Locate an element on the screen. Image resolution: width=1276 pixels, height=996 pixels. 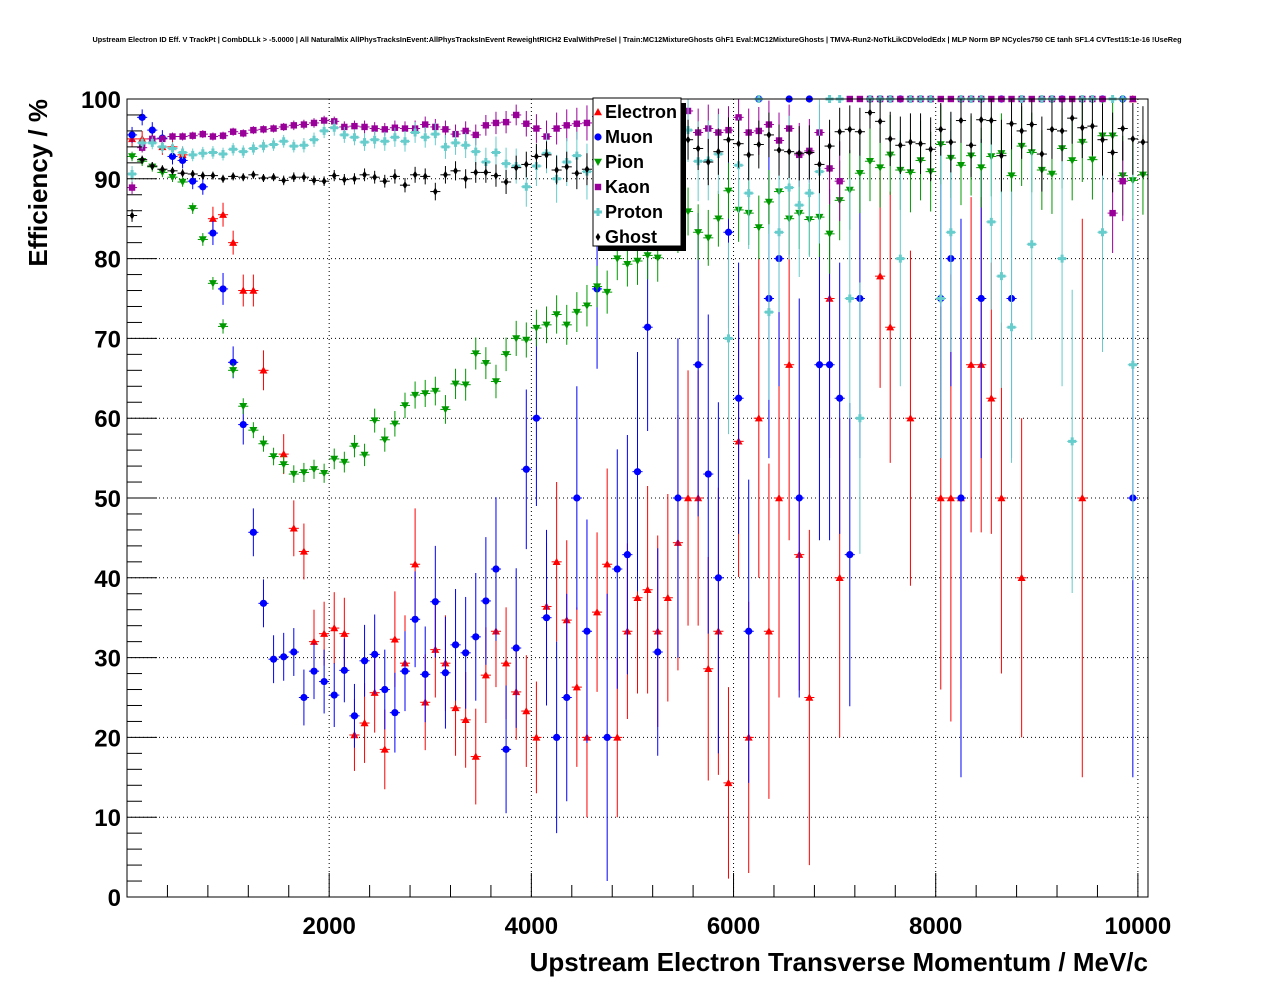
x-tick-label: 6000 is located at coordinates (733, 926).